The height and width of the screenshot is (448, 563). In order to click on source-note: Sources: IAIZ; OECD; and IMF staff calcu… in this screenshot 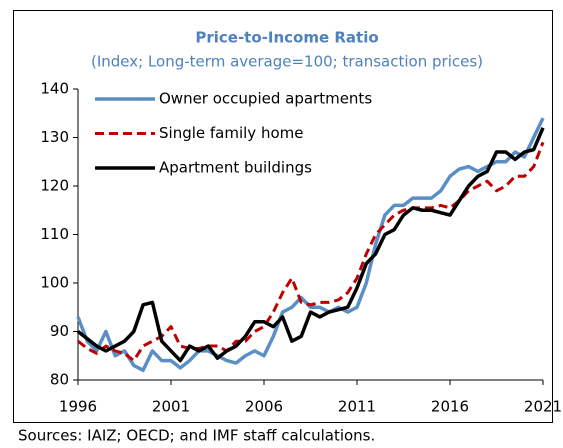, I will do `click(196, 436)`.